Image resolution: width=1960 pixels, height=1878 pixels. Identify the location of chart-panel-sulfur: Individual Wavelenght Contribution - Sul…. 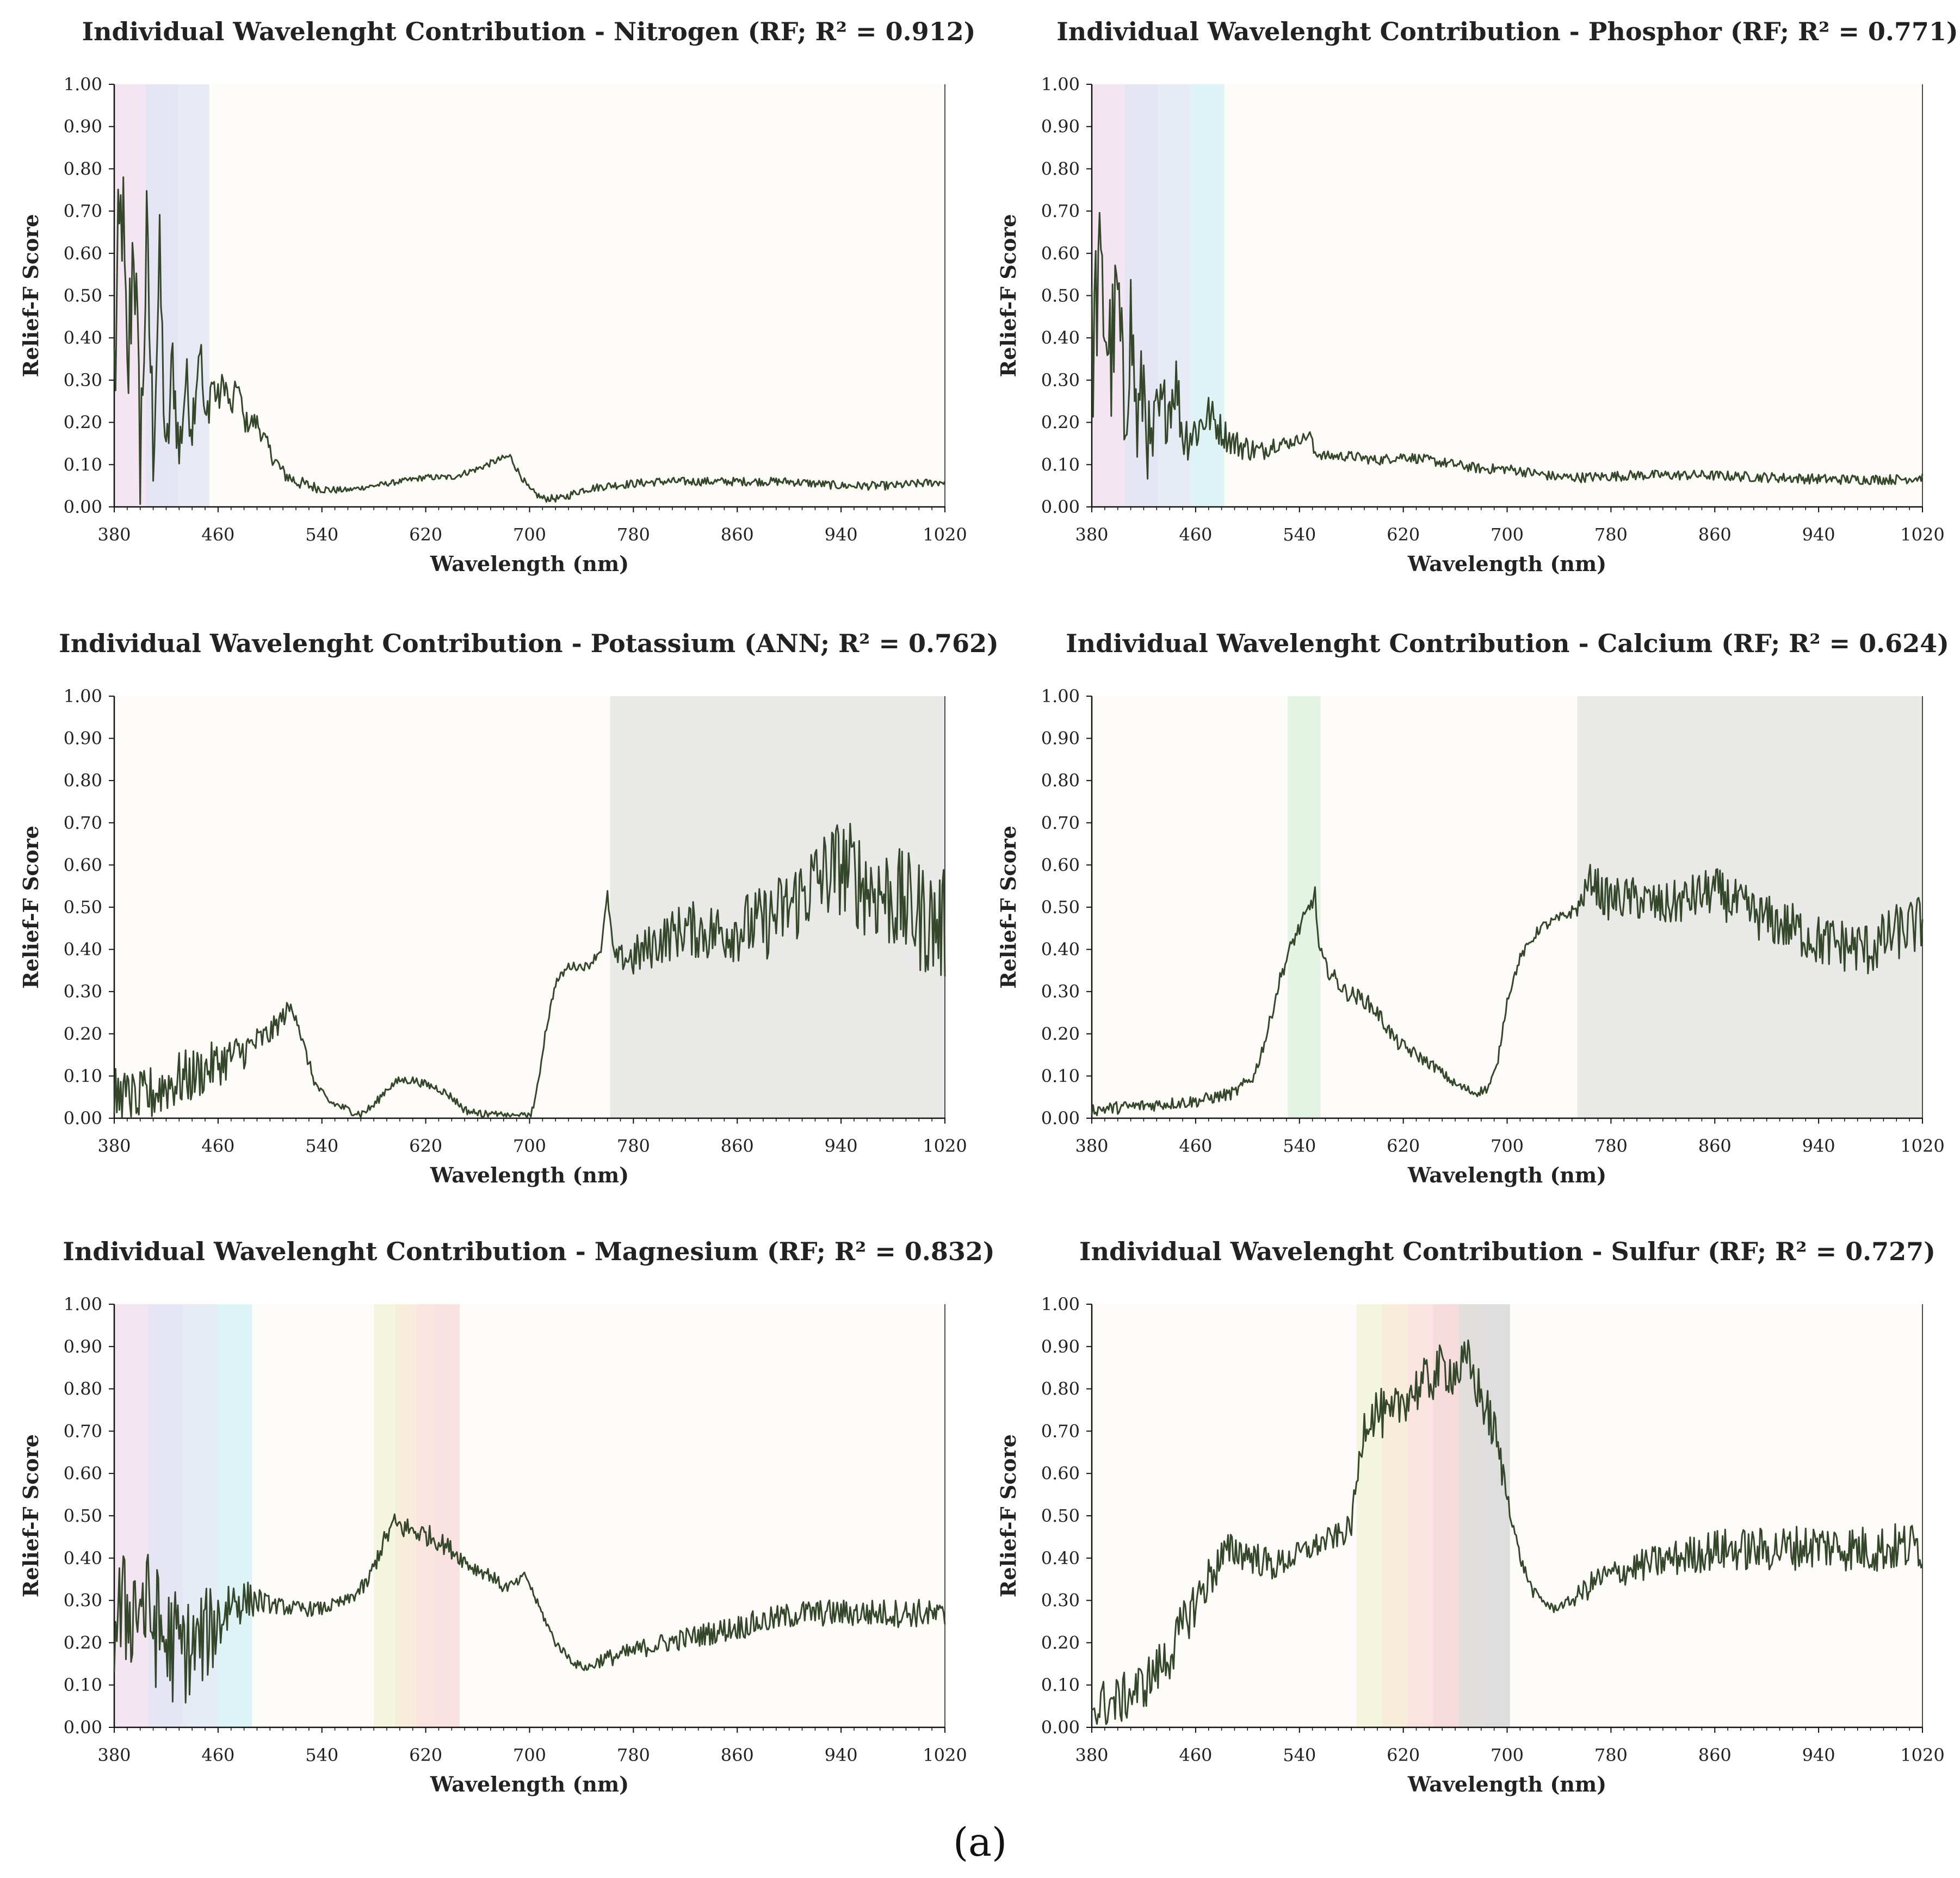
(1470, 1516).